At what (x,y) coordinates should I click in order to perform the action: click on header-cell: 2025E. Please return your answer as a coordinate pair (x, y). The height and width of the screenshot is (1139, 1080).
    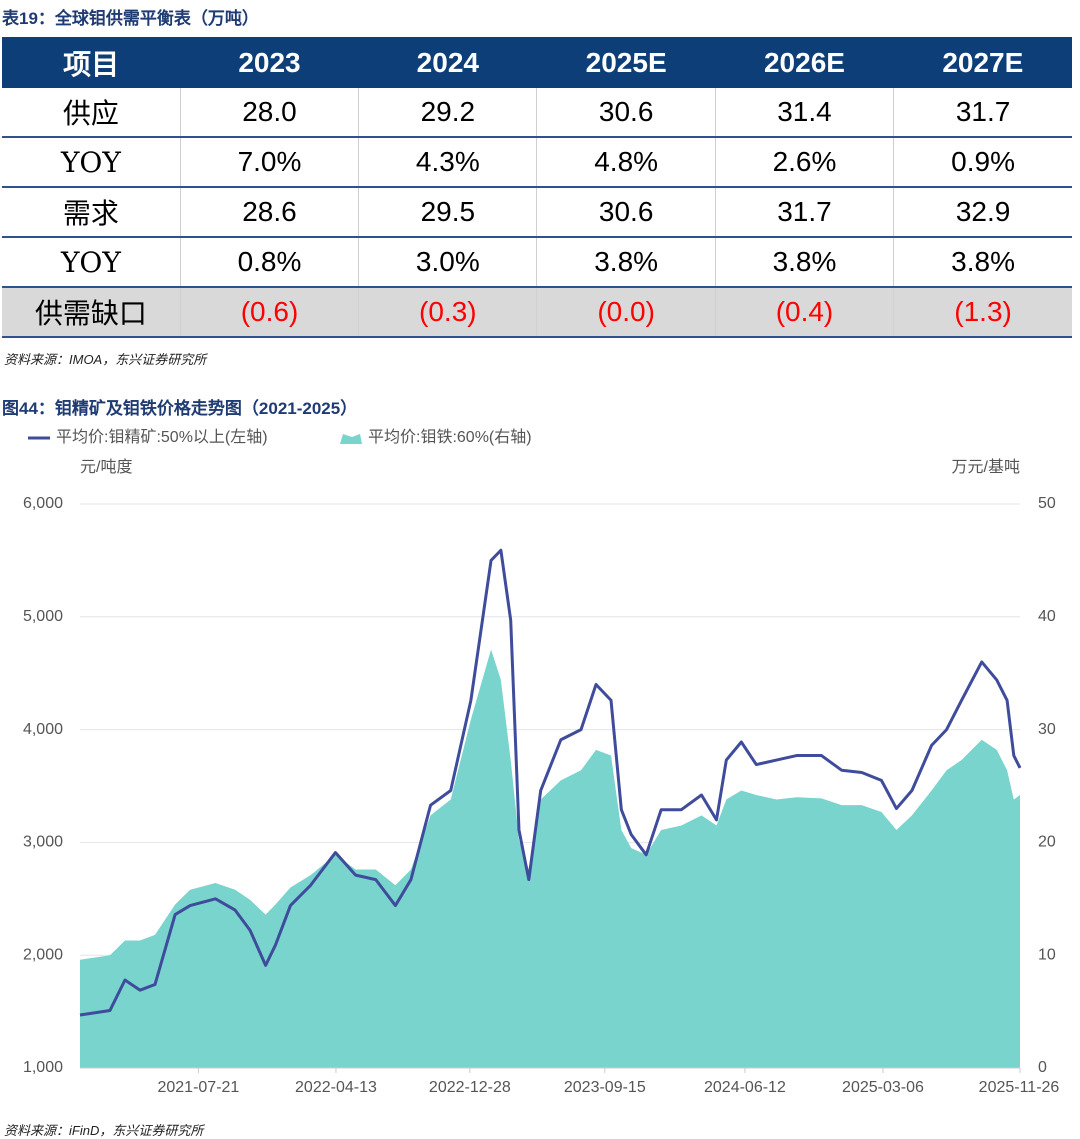
    Looking at the image, I should click on (626, 62).